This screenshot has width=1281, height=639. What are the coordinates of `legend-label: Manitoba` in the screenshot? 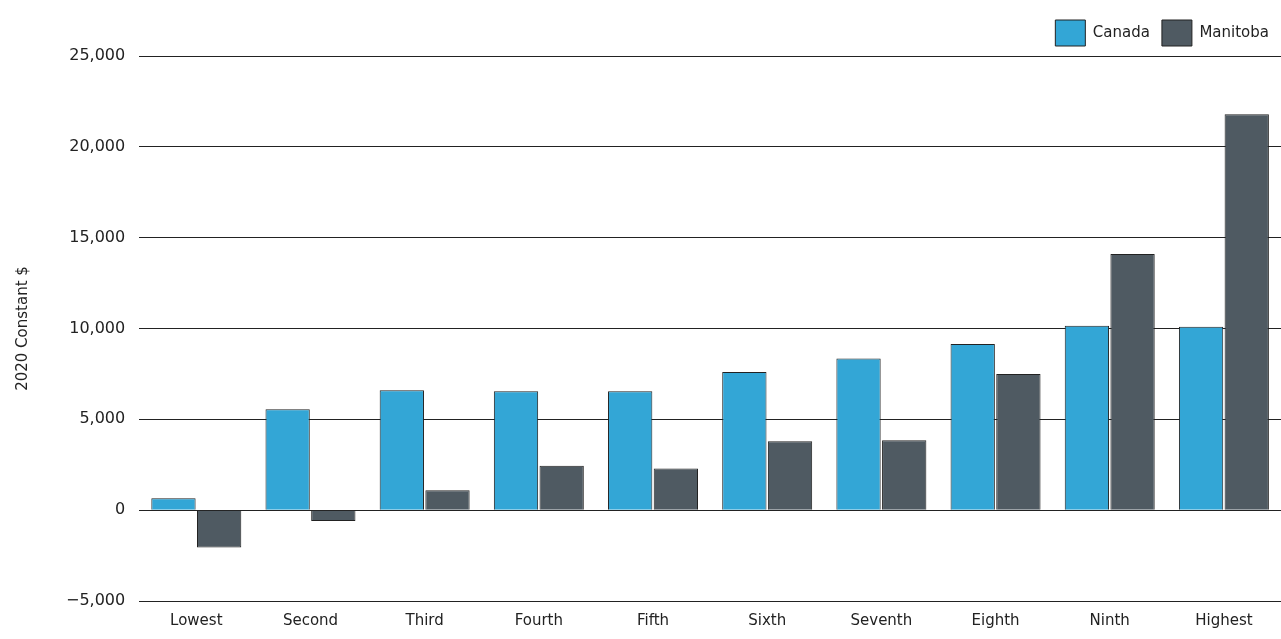 It's located at (1234, 31).